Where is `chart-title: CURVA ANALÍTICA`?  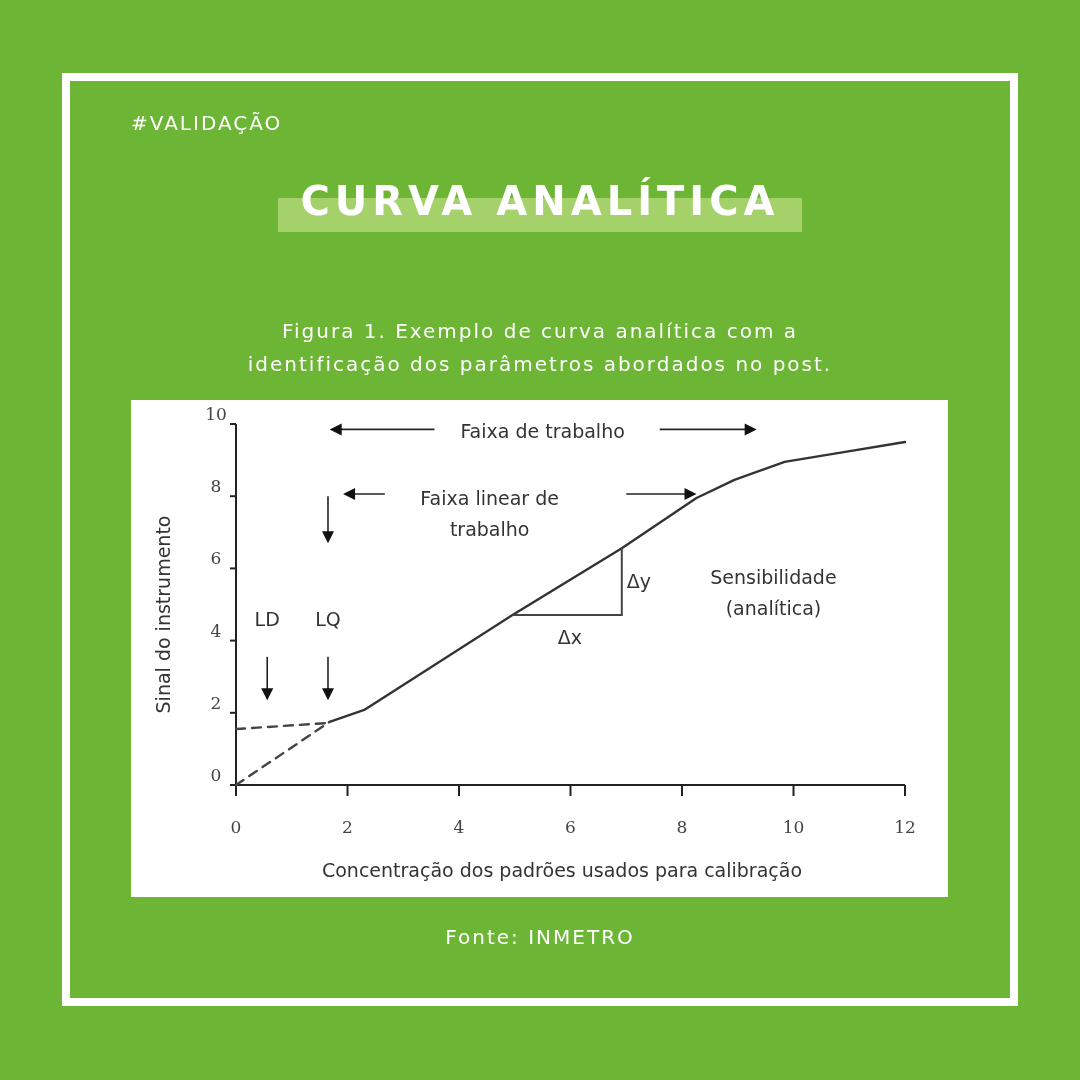 chart-title: CURVA ANALÍTICA is located at coordinates (540, 200).